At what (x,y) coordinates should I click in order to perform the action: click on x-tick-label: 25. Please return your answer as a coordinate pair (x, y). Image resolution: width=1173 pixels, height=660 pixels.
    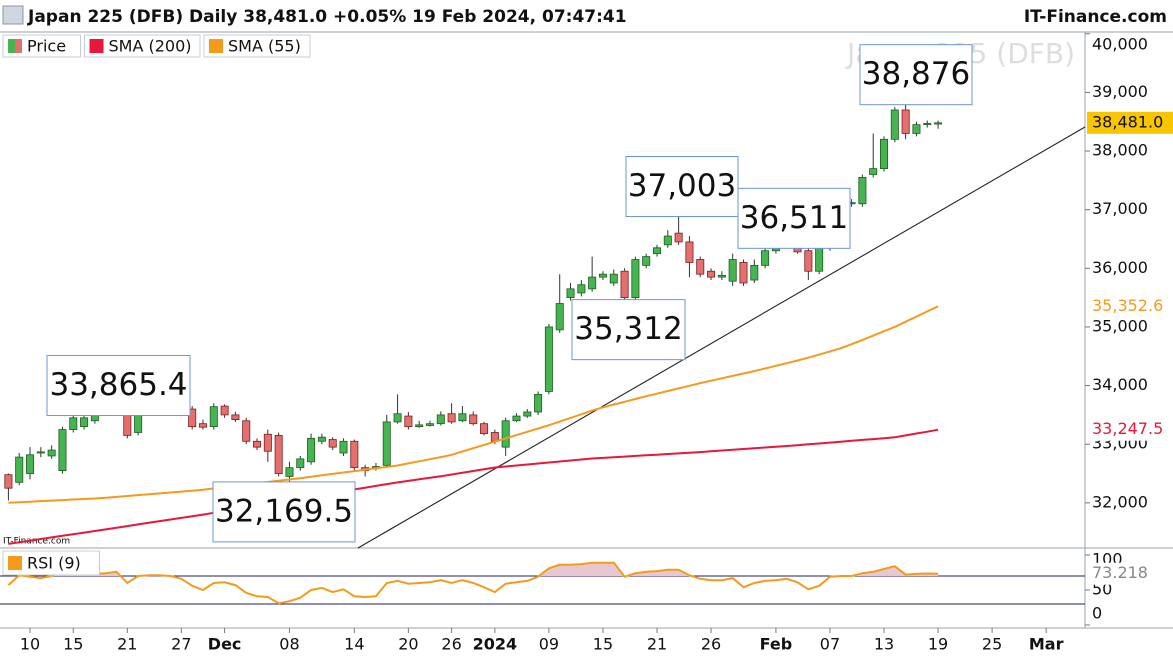
    Looking at the image, I should click on (992, 644).